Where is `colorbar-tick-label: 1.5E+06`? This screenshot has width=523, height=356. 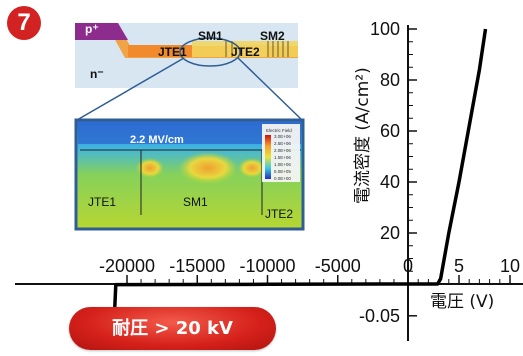
colorbar-tick-label: 1.5E+06 is located at coordinates (282, 157).